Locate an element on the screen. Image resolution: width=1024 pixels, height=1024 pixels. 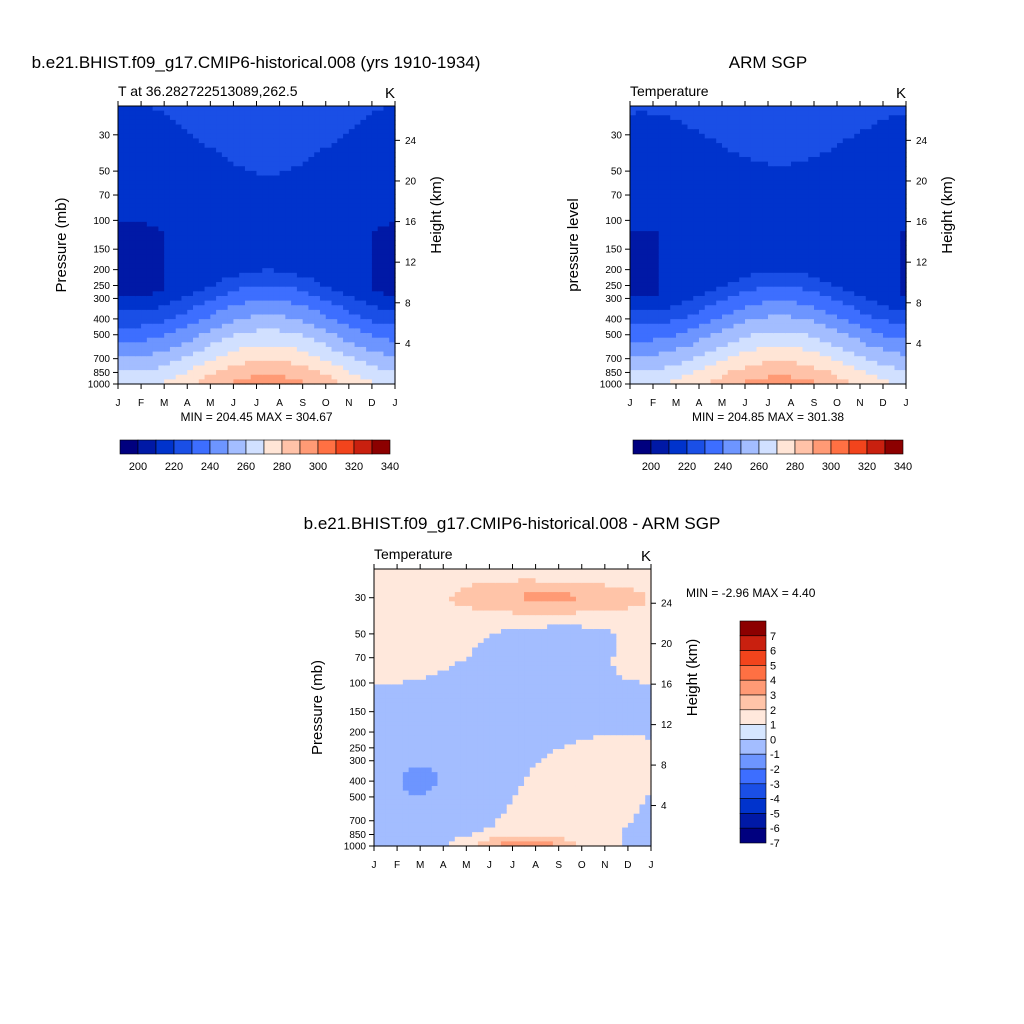
colorbar-box is located at coordinates (255, 447).